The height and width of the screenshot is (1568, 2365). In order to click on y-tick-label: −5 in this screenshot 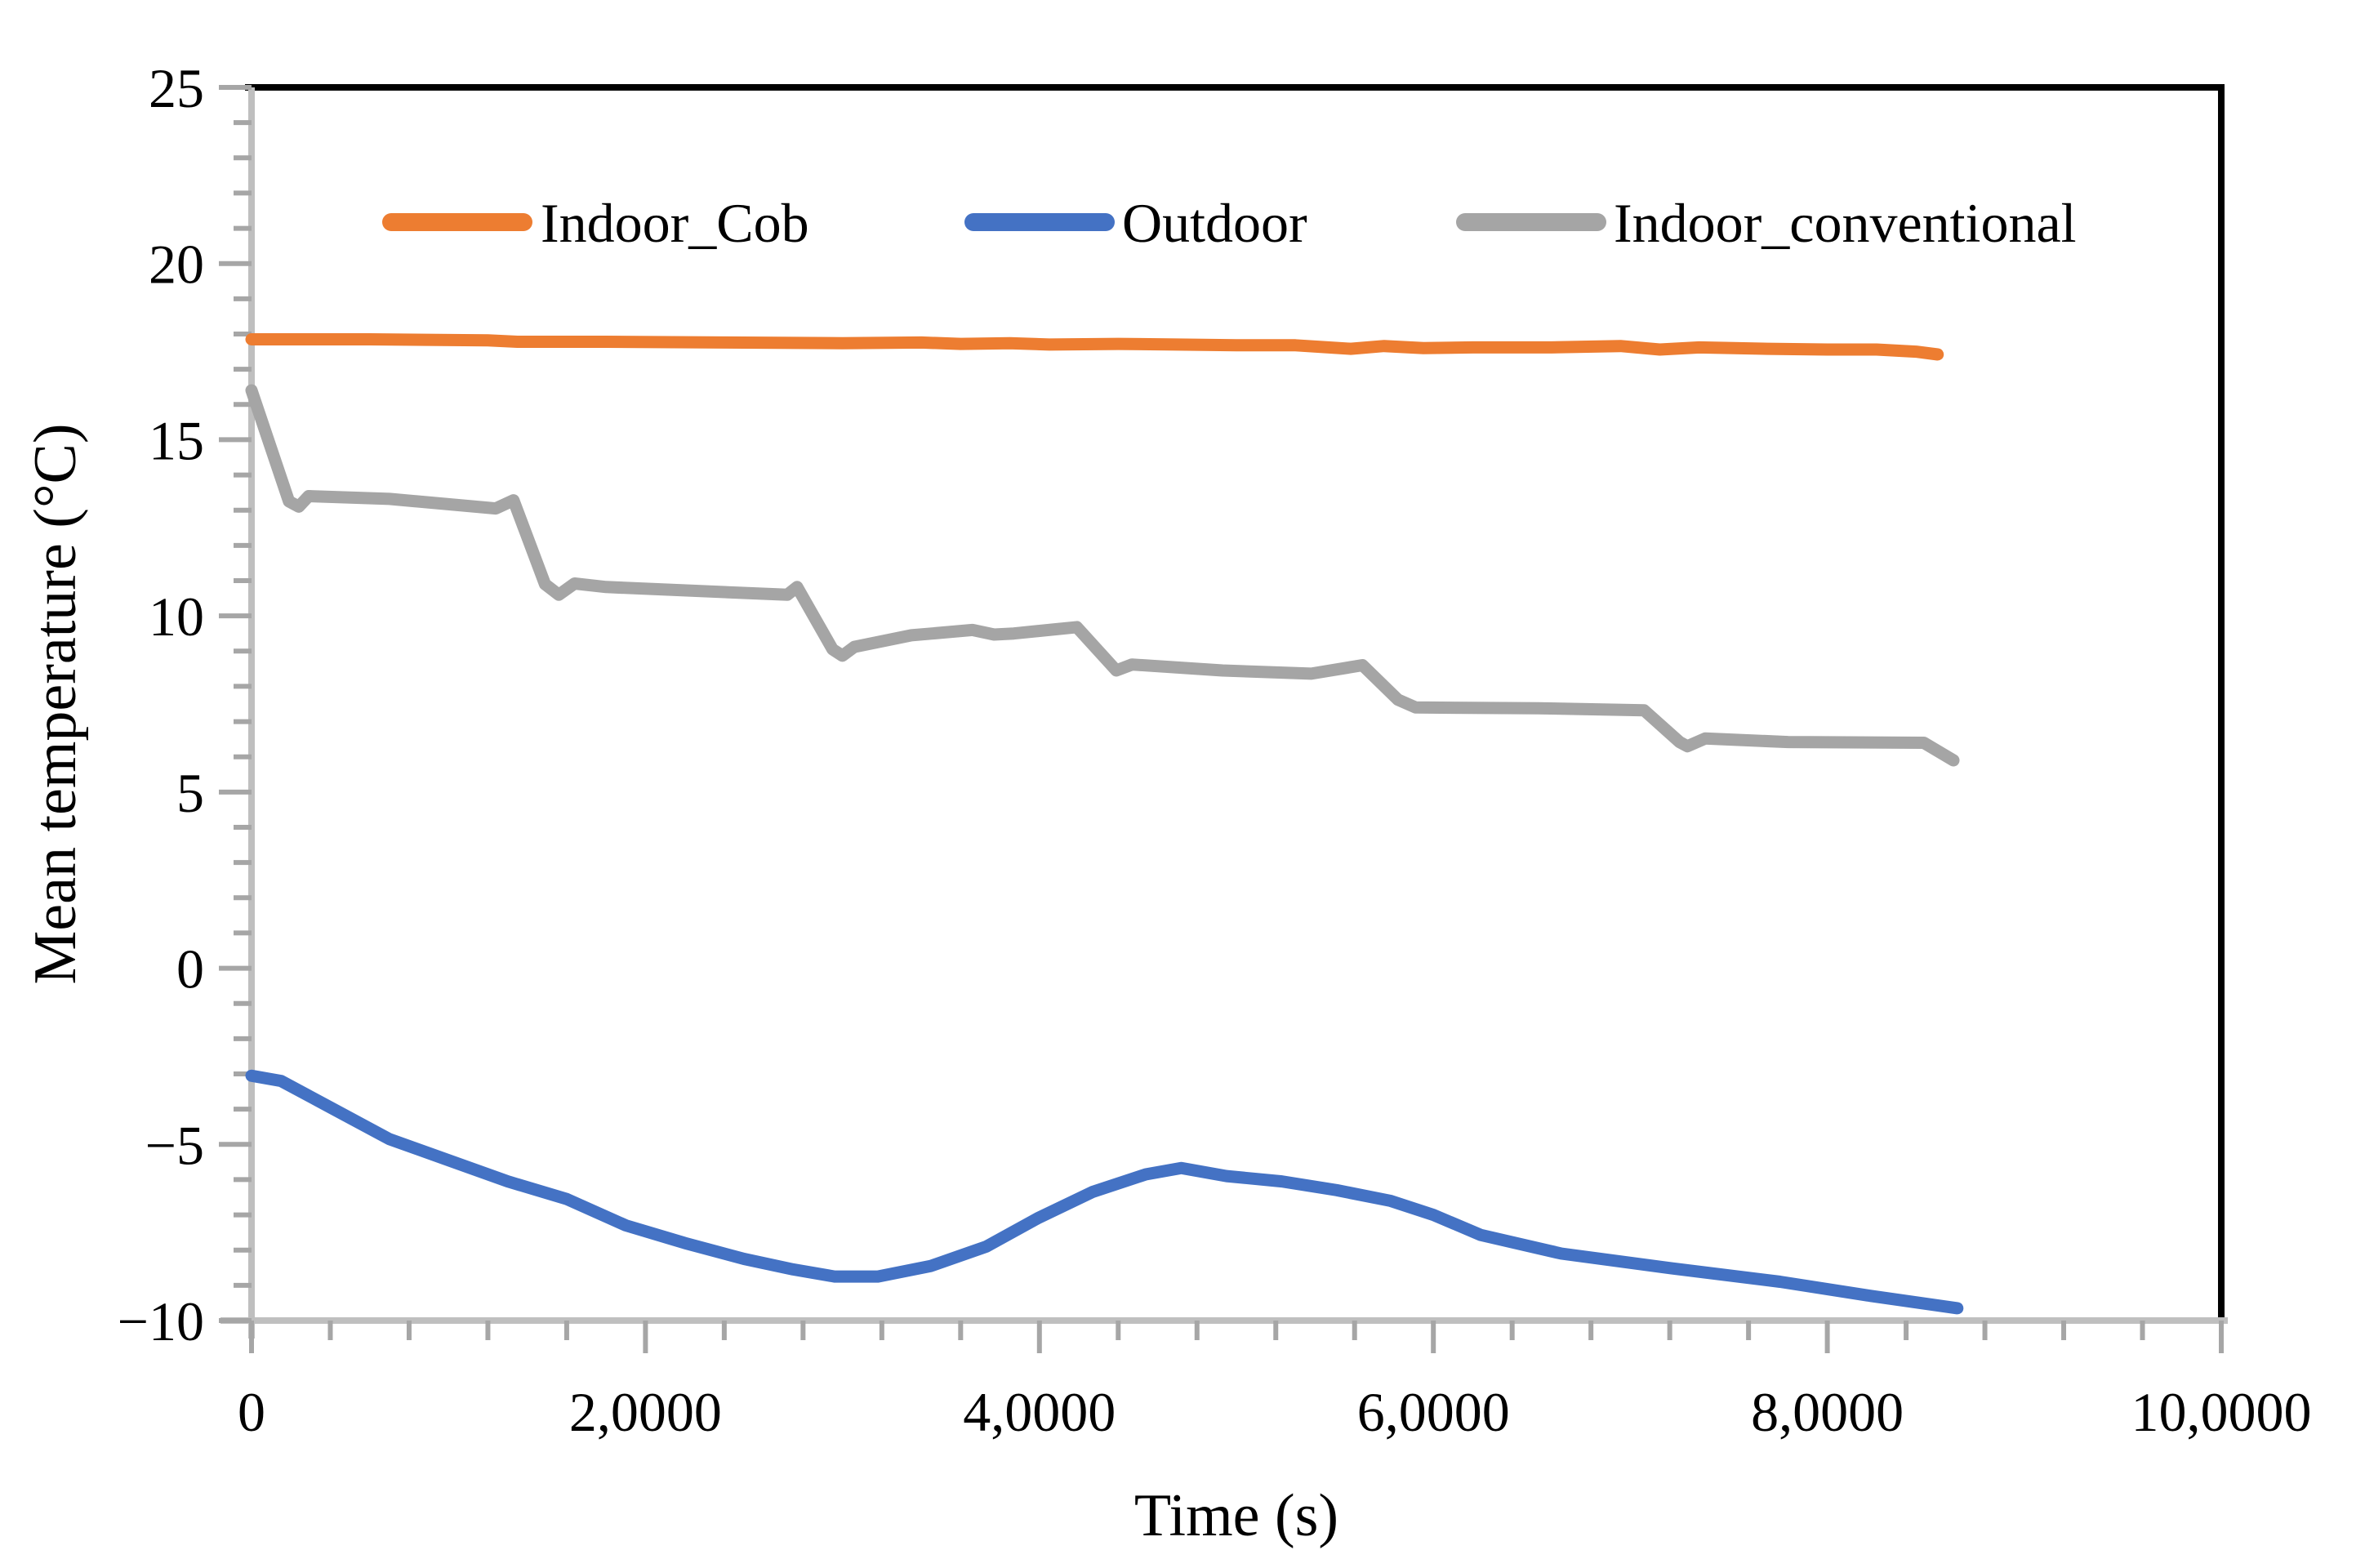, I will do `click(174, 1145)`.